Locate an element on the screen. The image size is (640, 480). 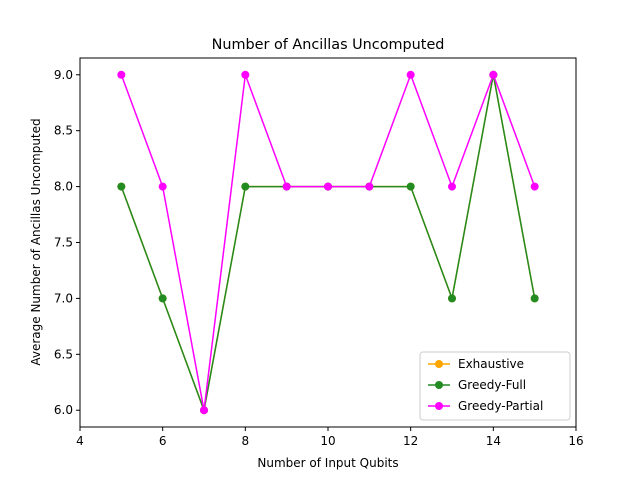
x-tick-label: 10 is located at coordinates (327, 441).